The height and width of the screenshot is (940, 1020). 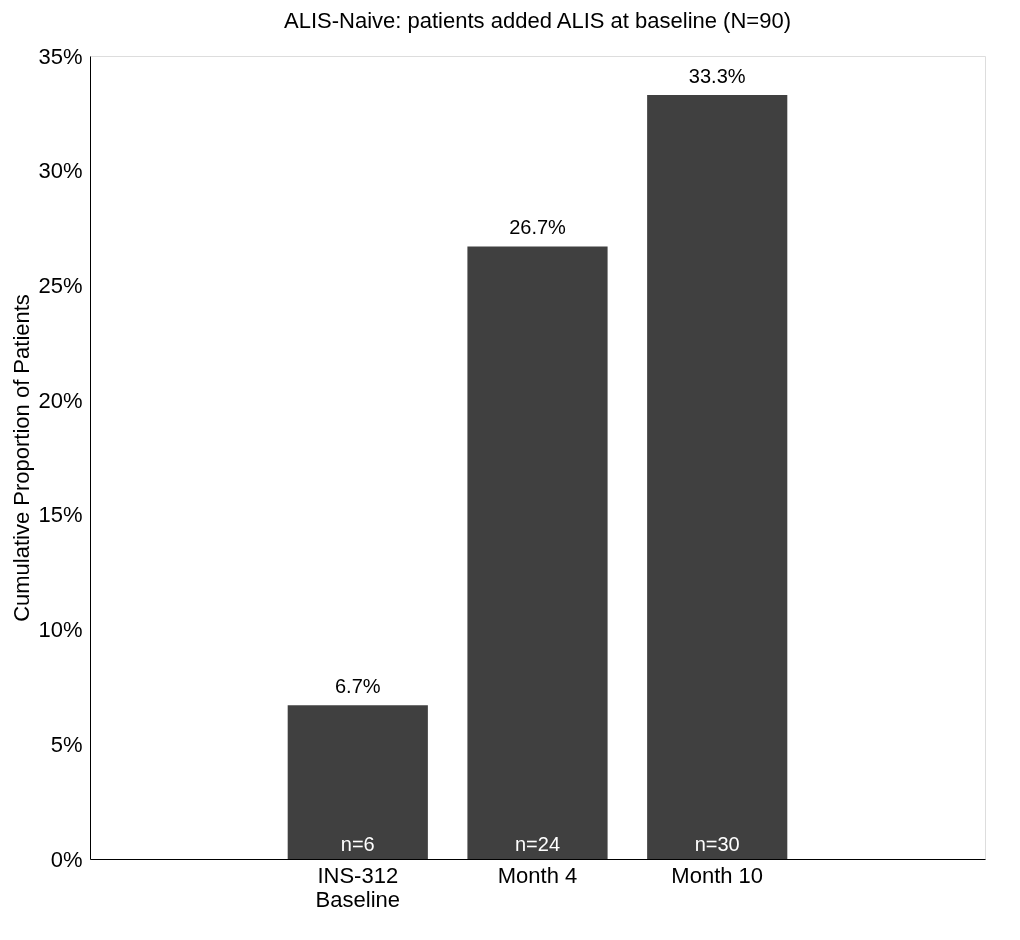 What do you see at coordinates (357, 844) in the screenshot?
I see `annotation: n=6` at bounding box center [357, 844].